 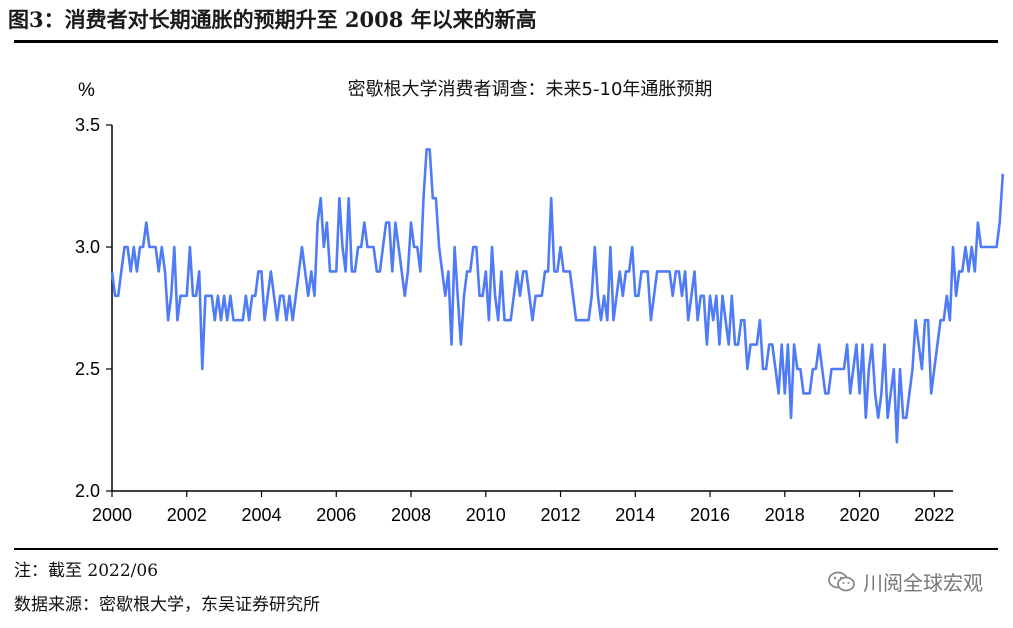 What do you see at coordinates (167, 605) in the screenshot?
I see `source-text: 数据来源：密歇根大学，东吴证券研究所` at bounding box center [167, 605].